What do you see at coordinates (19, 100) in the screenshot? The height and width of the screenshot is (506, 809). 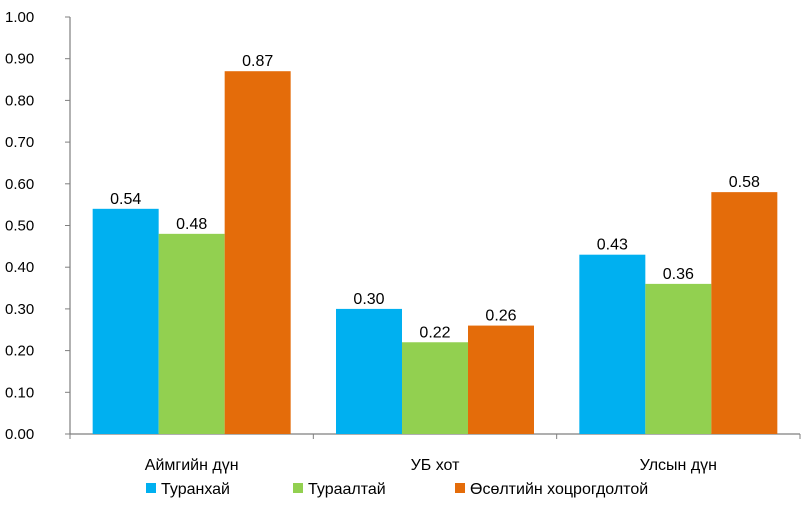 I see `y-tick-label: 0.80` at bounding box center [19, 100].